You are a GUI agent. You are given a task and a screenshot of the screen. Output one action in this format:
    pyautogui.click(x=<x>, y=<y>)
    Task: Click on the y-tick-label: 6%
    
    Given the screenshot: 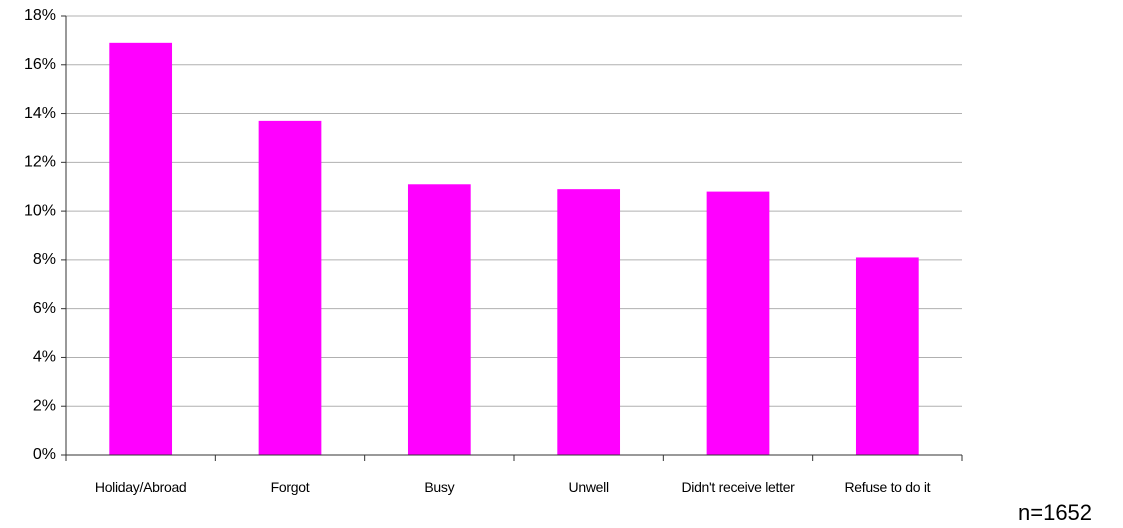 What is the action you would take?
    pyautogui.click(x=44, y=308)
    